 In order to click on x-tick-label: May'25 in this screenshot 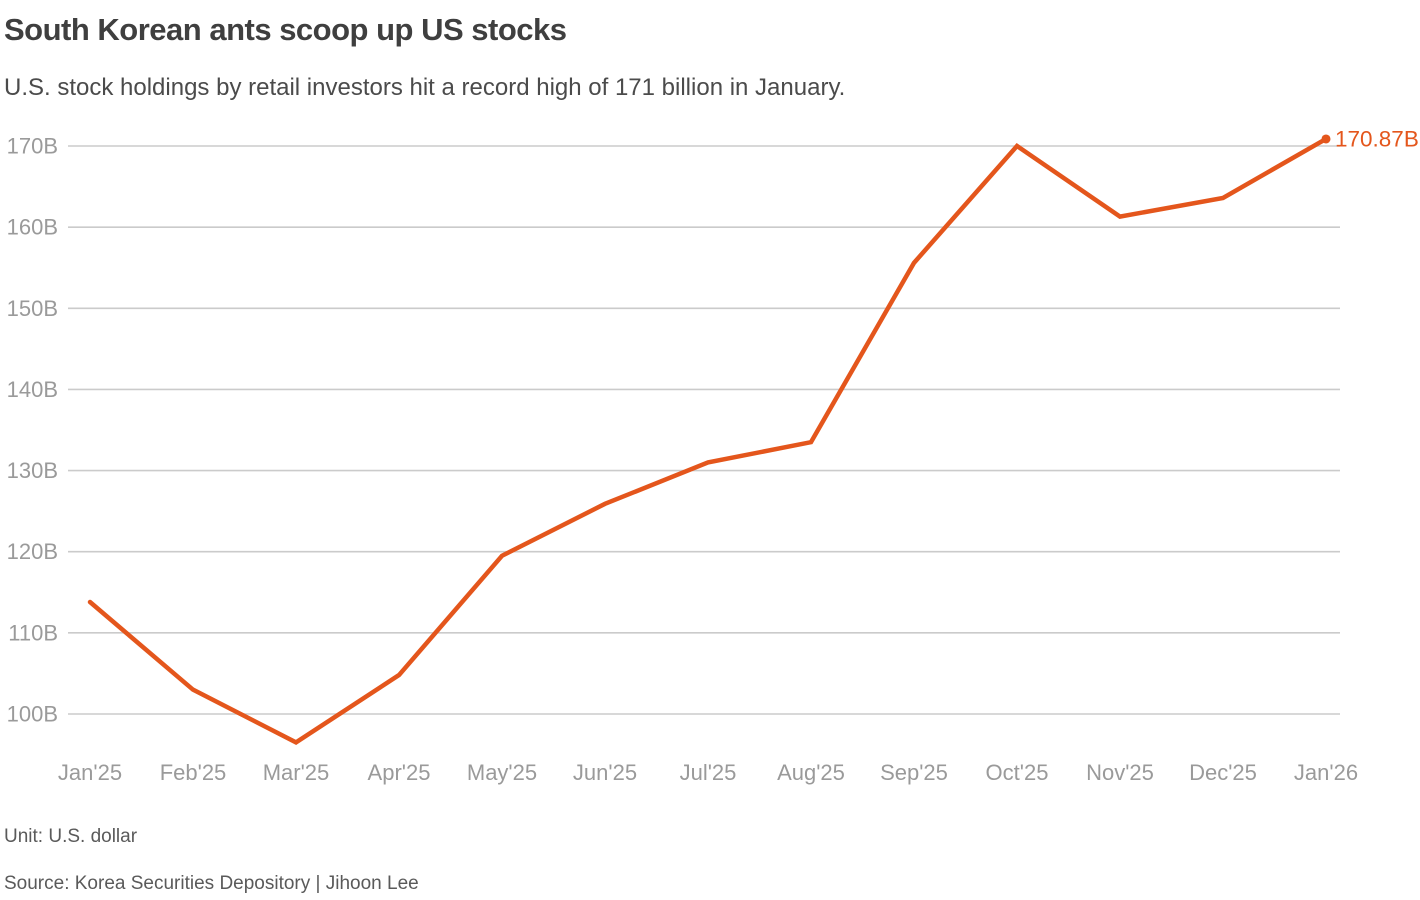, I will do `click(502, 772)`.